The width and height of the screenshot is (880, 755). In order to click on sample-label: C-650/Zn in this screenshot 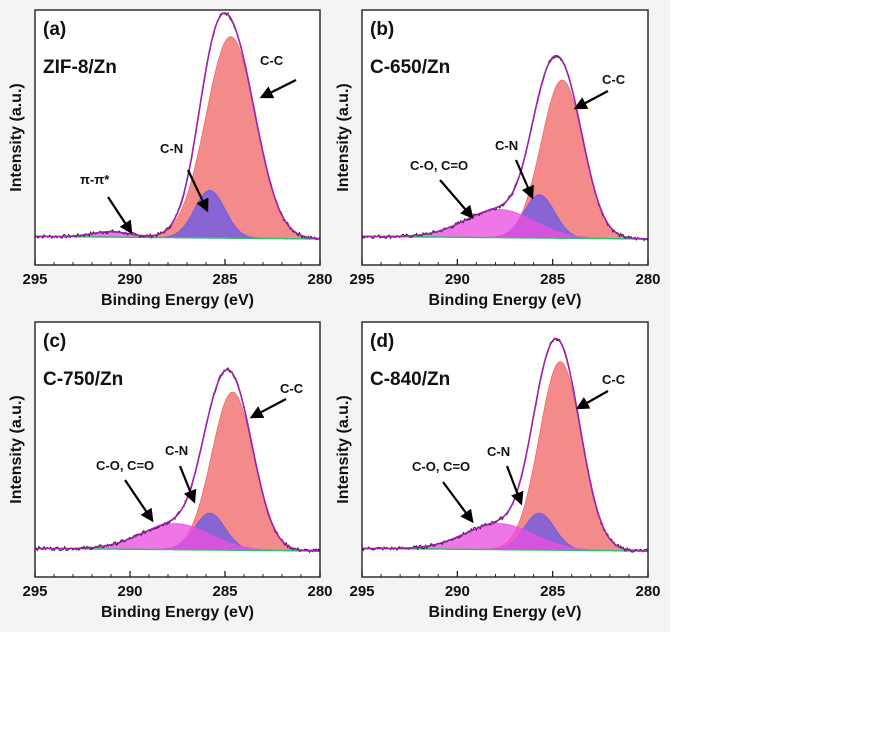, I will do `click(410, 67)`.